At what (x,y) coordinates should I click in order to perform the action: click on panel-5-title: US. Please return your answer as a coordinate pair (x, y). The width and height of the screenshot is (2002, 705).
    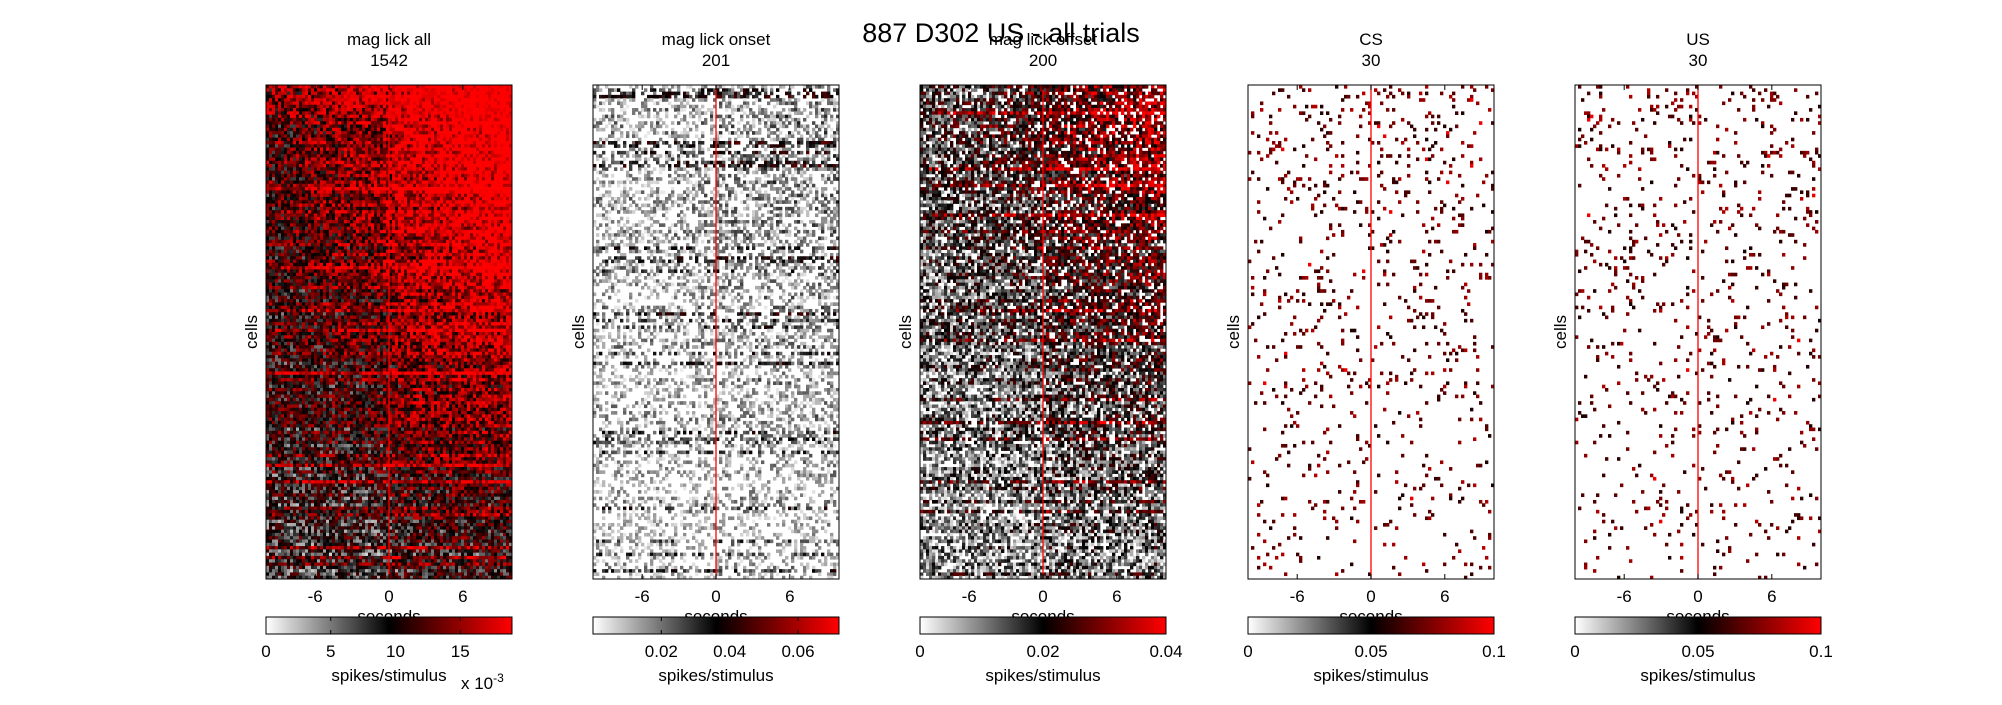
    Looking at the image, I should click on (1698, 39).